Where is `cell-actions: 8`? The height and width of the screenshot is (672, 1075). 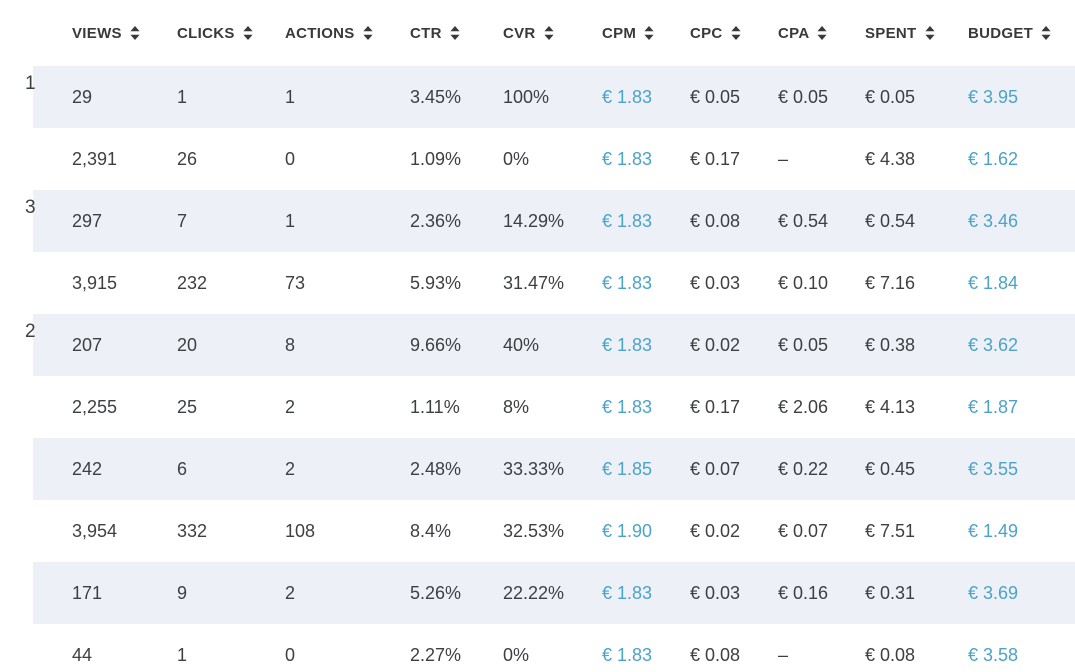 cell-actions: 8 is located at coordinates (290, 344).